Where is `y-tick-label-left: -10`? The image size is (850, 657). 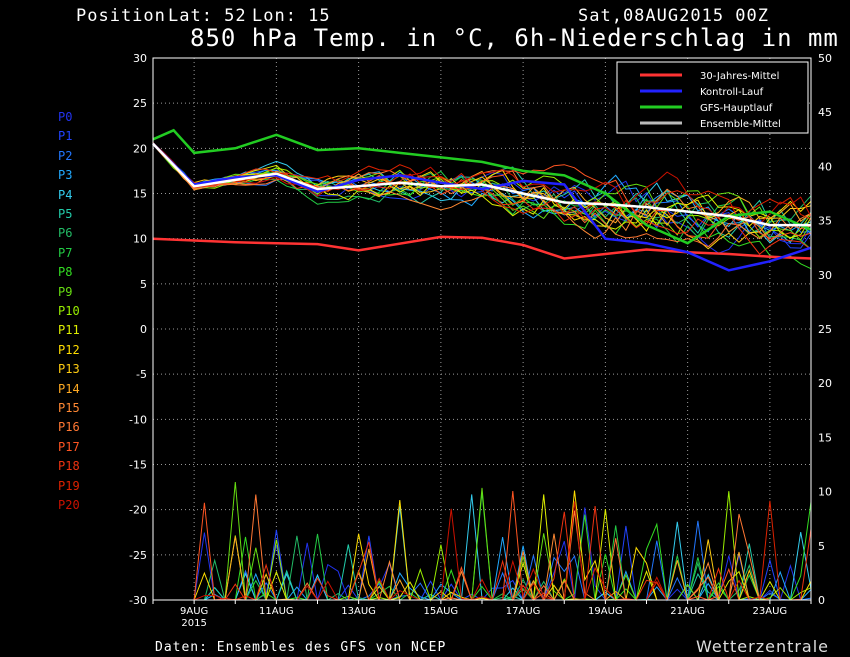 y-tick-label-left: -10 is located at coordinates (138, 419).